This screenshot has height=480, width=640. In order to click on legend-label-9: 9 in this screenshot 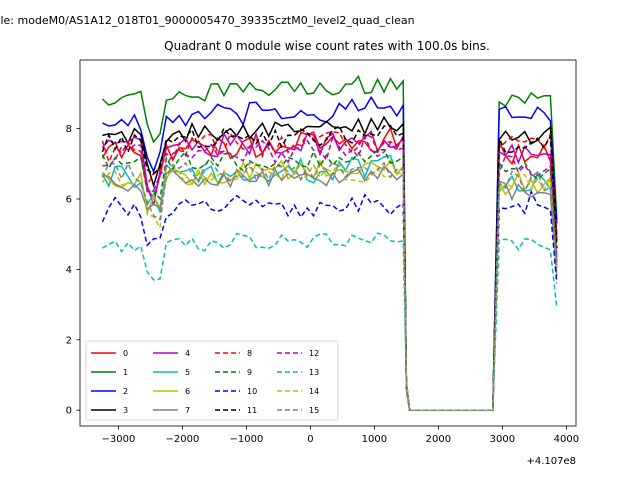, I will do `click(249, 372)`.